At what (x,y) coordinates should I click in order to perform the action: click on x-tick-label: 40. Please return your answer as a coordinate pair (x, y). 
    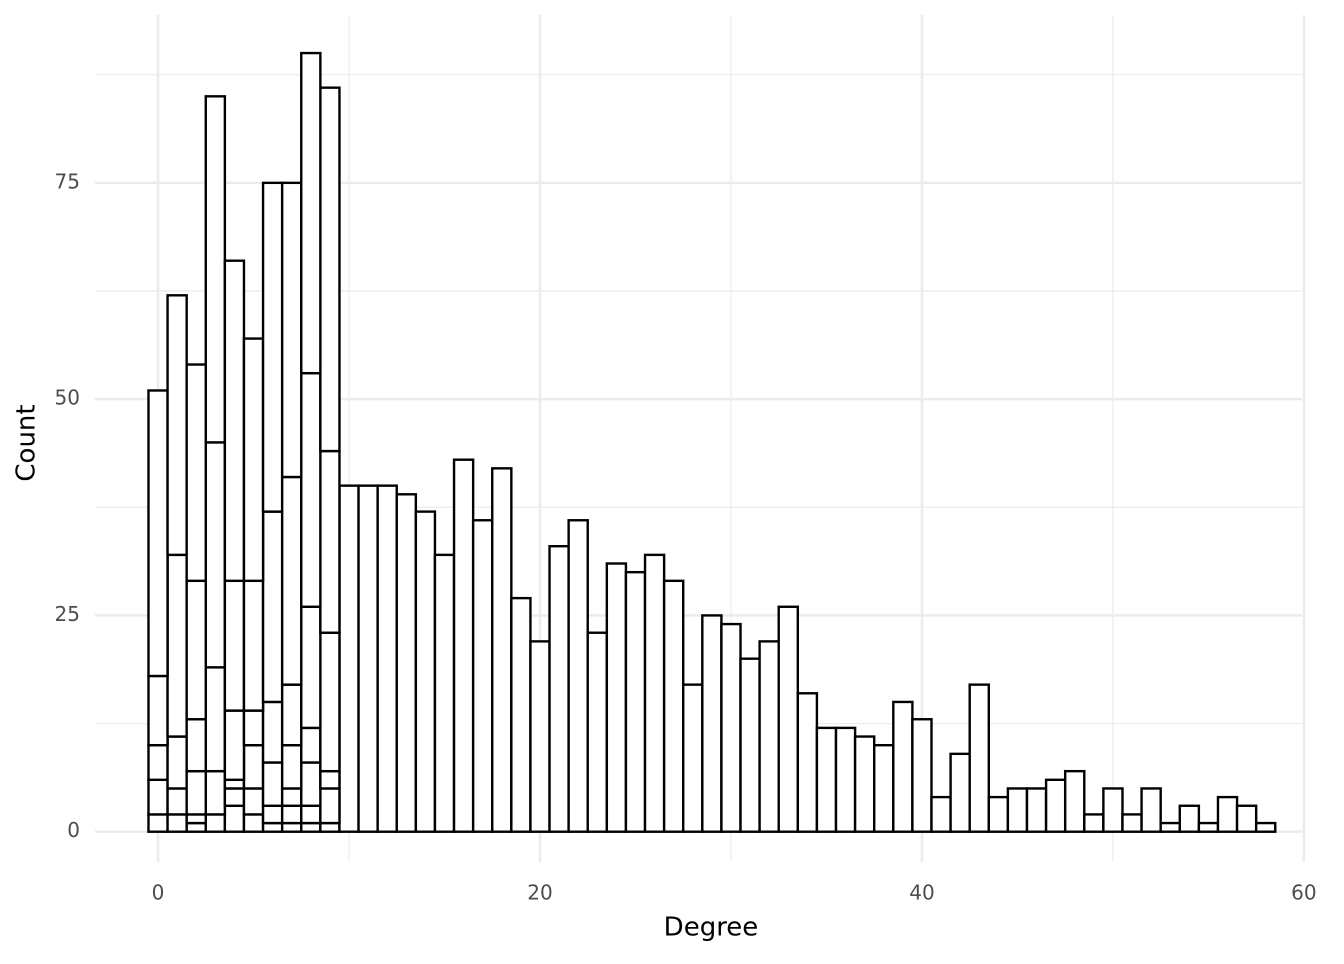
    Looking at the image, I should click on (921, 893).